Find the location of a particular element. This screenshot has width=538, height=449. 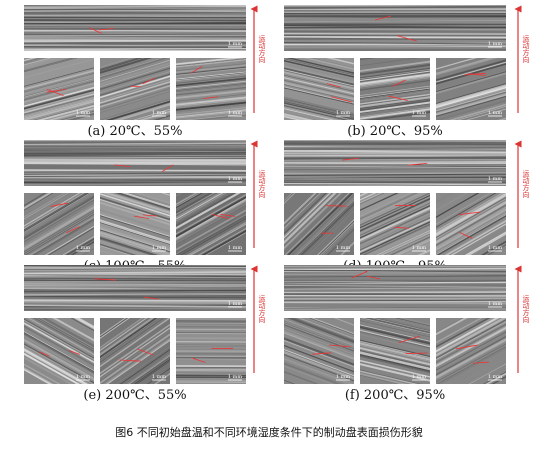

panel-label: (a) 20℃、55% is located at coordinates (134, 131).